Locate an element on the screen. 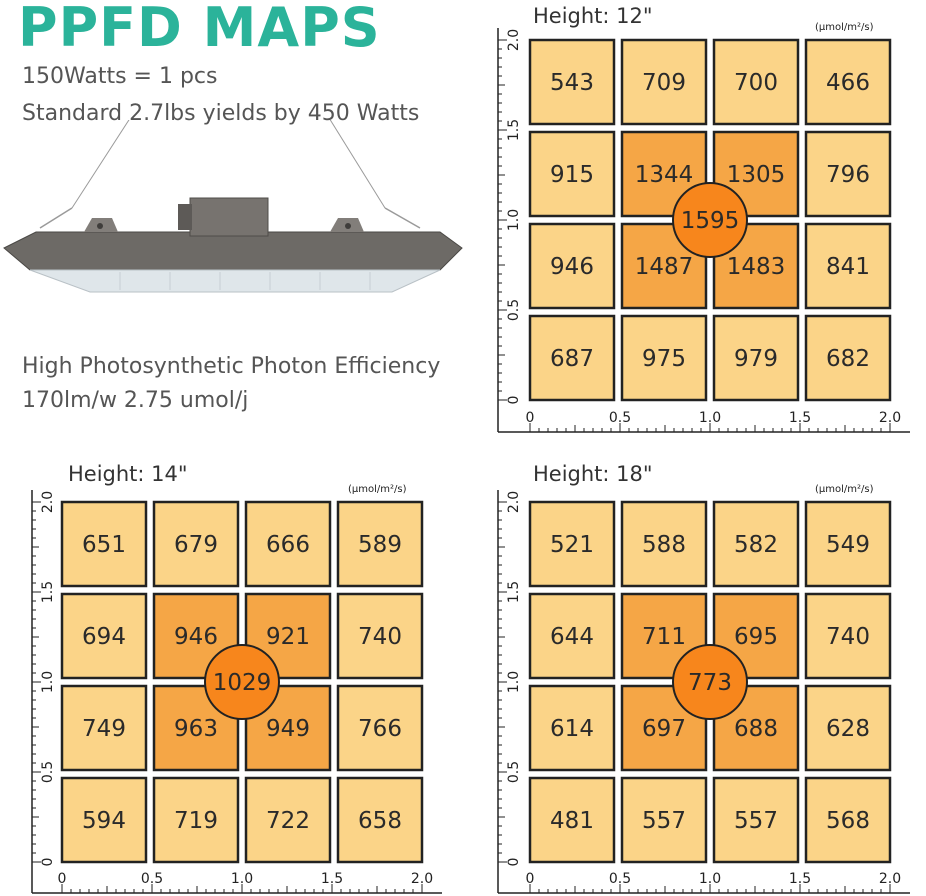 This screenshot has width=926, height=896. cell-value: 749 is located at coordinates (104, 729).